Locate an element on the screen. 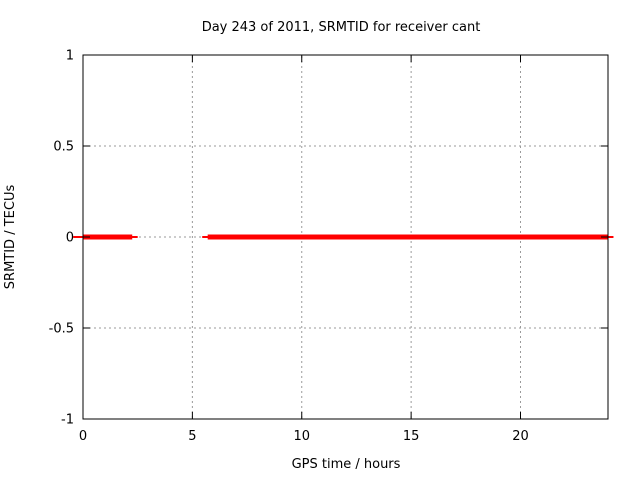  y-tick-label: 0 is located at coordinates (70, 238).